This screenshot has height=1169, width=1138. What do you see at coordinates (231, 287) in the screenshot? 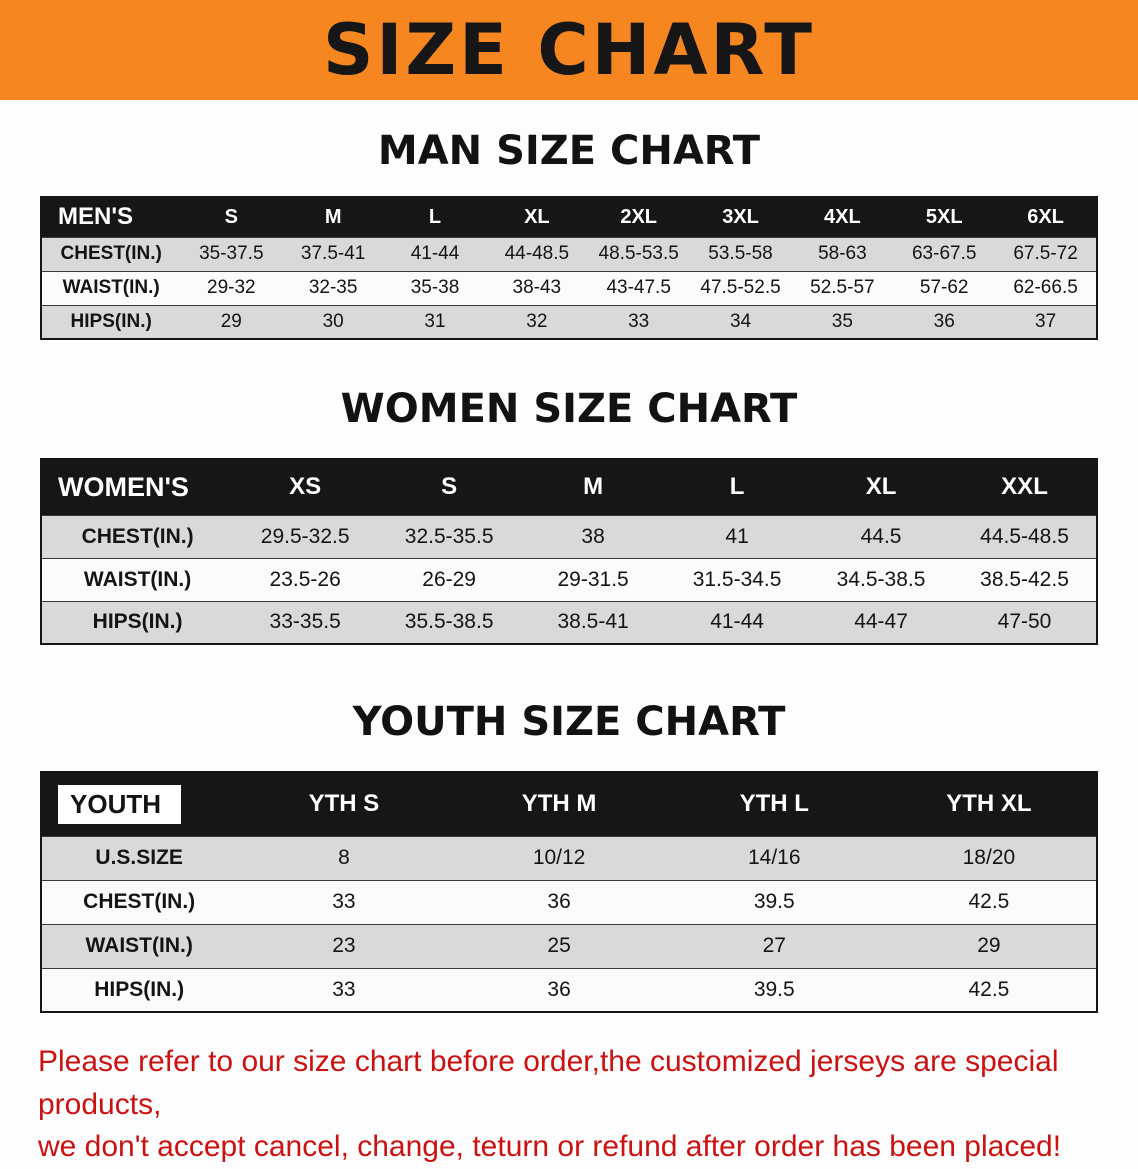
I see `size-value-cell: 29-32` at bounding box center [231, 287].